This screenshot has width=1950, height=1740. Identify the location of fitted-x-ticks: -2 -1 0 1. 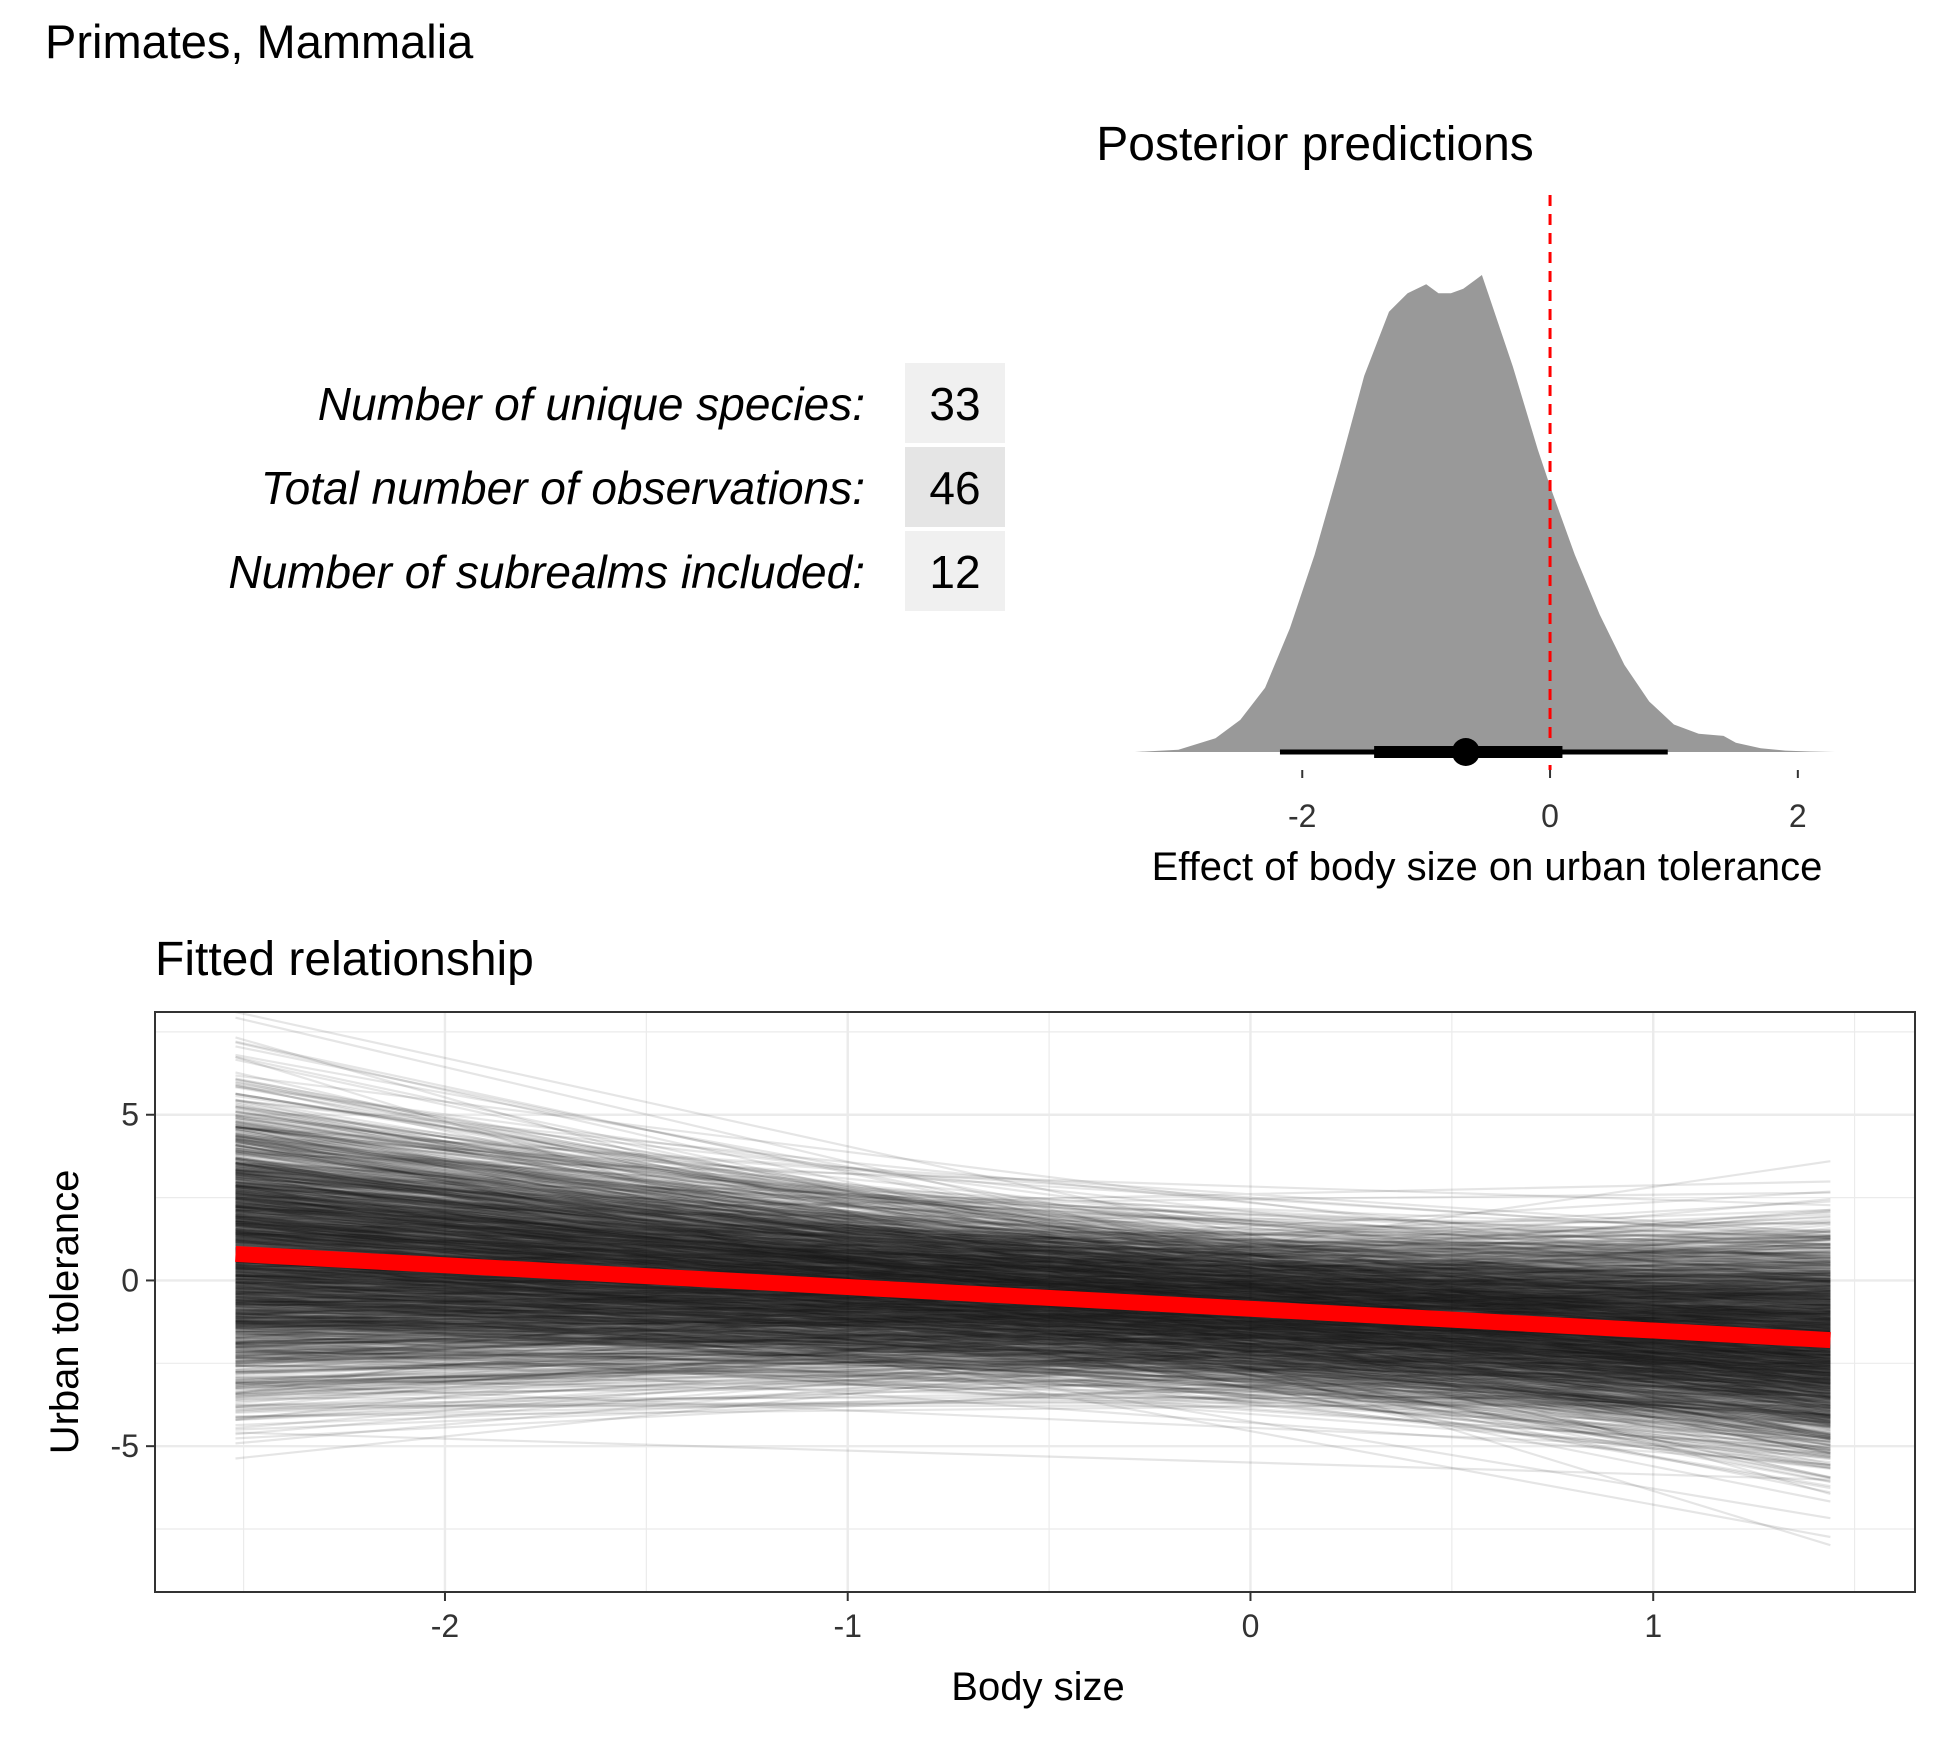
(1046, 1618).